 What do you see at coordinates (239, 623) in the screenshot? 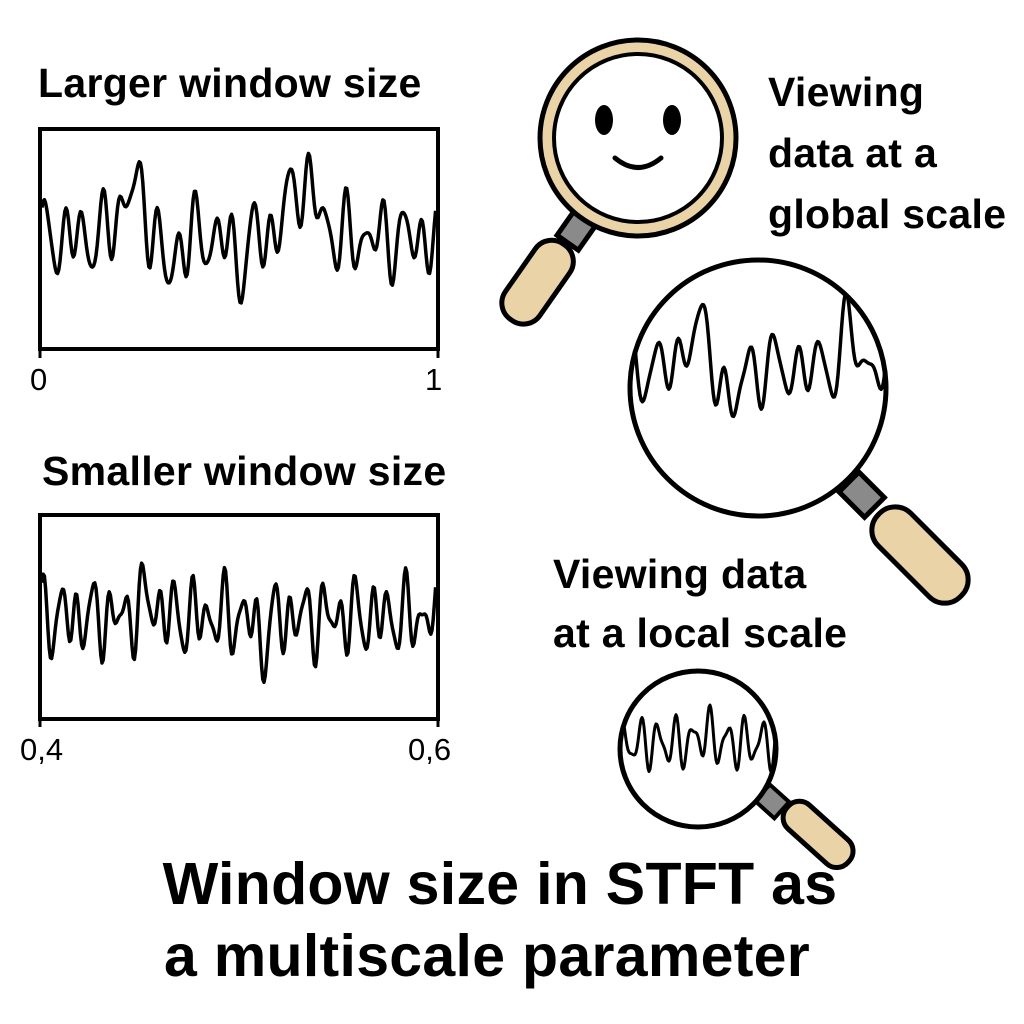
I see `small-waveform` at bounding box center [239, 623].